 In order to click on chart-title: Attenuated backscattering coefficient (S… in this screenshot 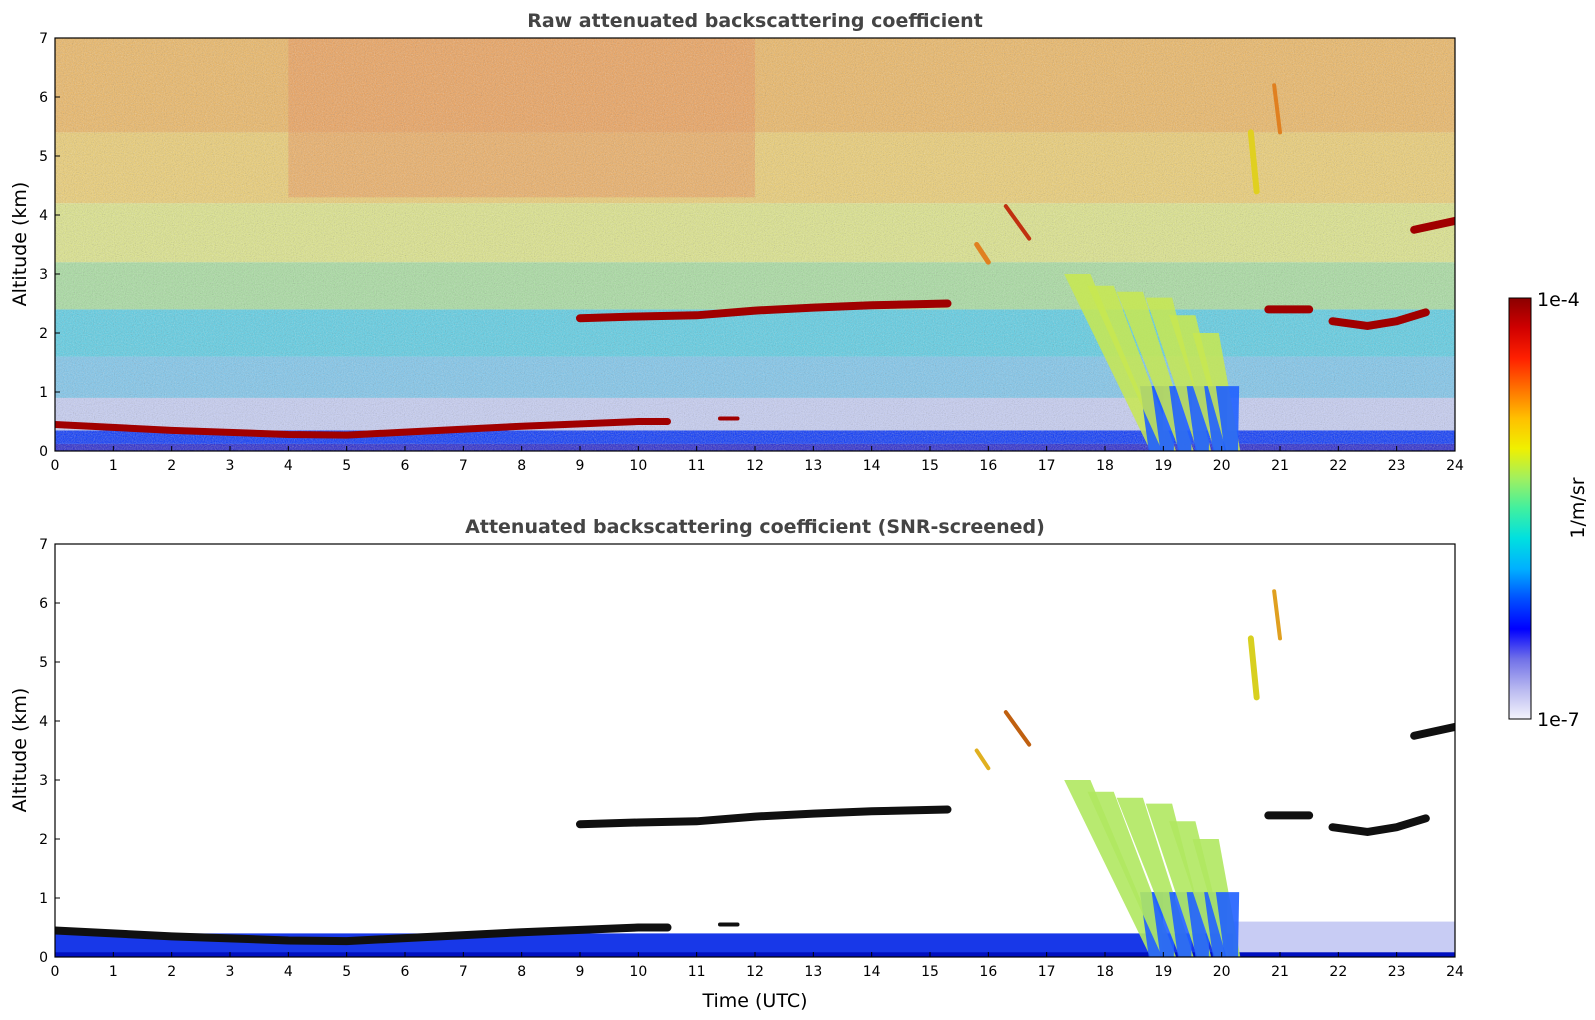, I will do `click(755, 527)`.